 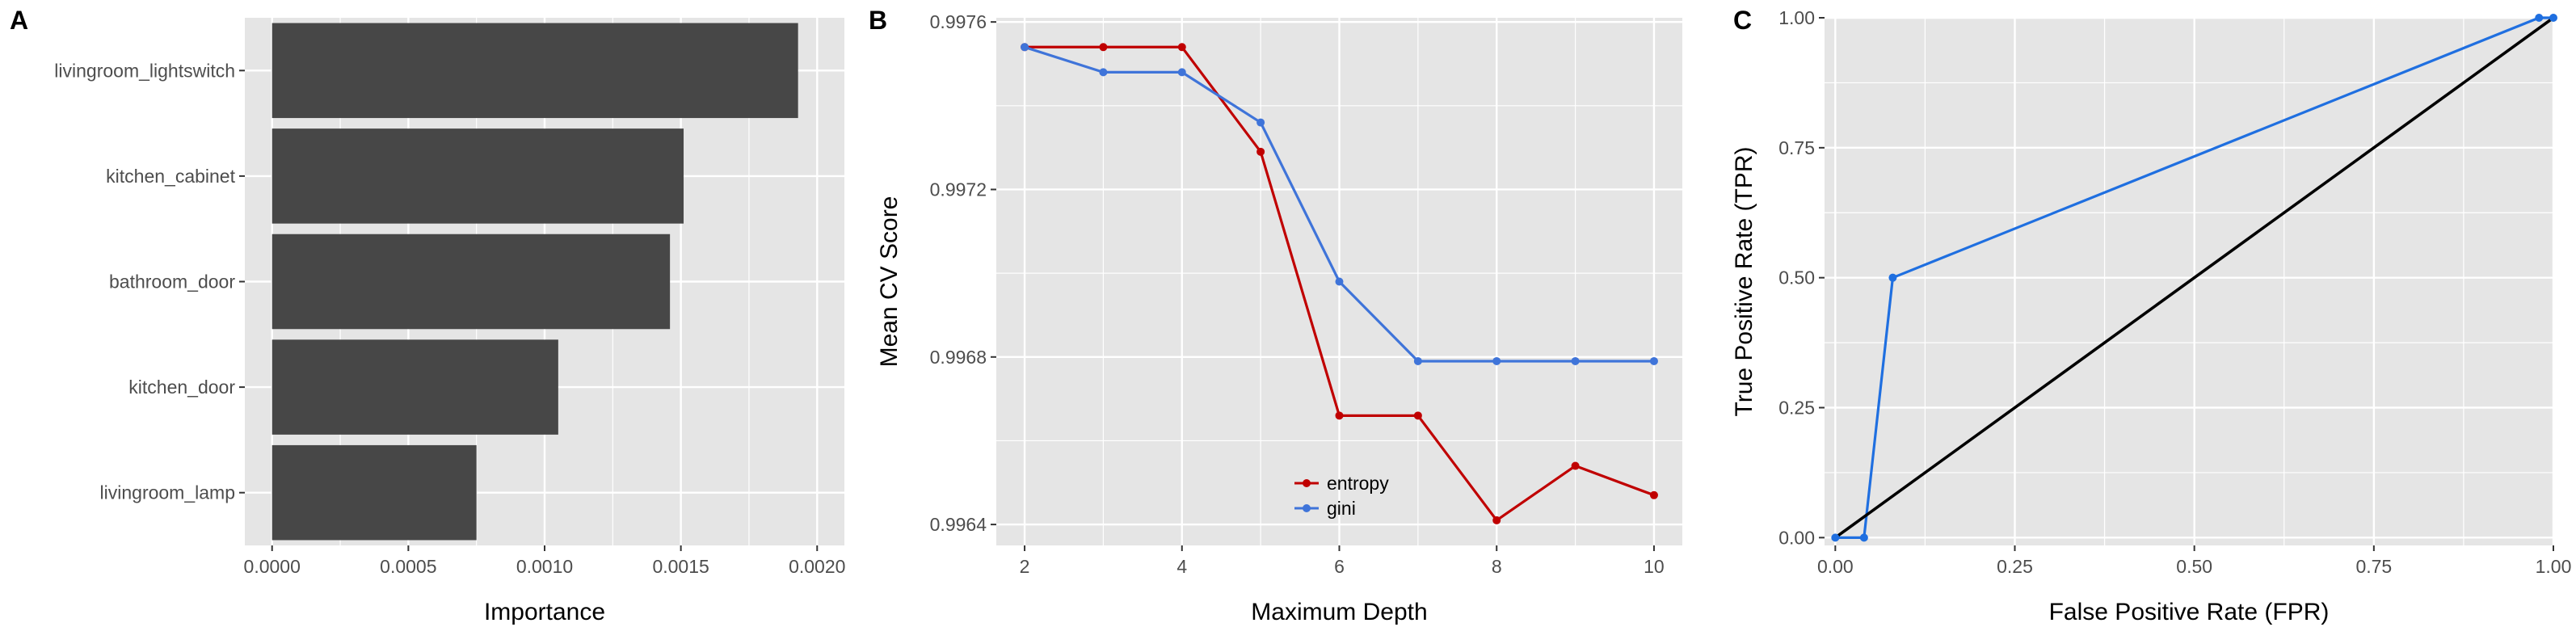 I want to click on x-tick-label: 10, so click(x=1654, y=566).